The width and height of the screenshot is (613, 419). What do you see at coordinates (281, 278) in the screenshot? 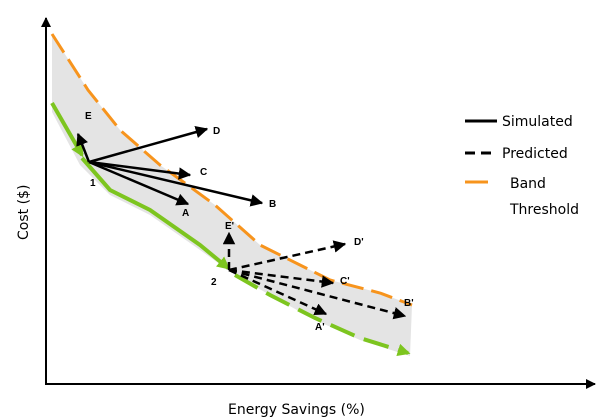
I see `pred-arrow-c` at bounding box center [281, 278].